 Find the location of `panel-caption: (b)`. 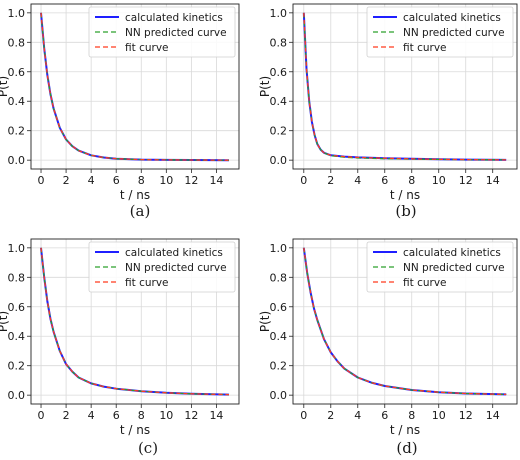

panel-caption: (b) is located at coordinates (405, 211).